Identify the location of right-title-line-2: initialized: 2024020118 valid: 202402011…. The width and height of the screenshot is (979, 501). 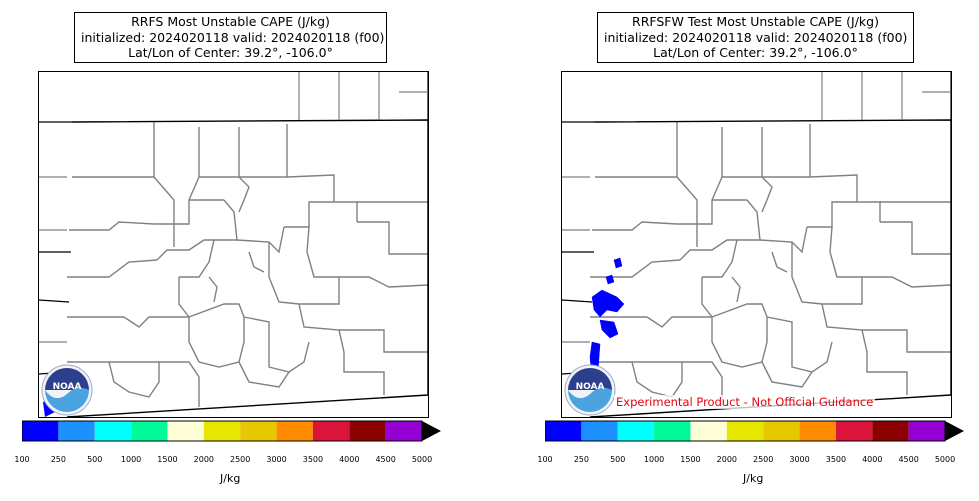
(756, 37).